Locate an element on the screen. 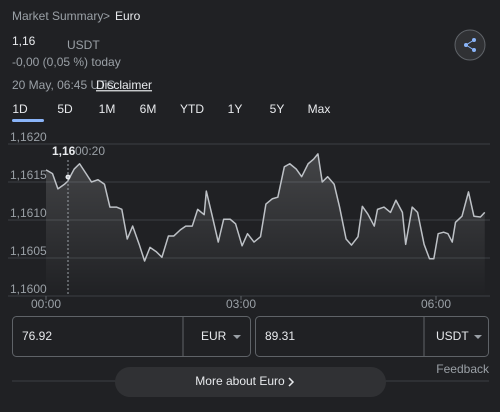 Image resolution: width=500 pixels, height=412 pixels. y-tick-label: 1,1615 is located at coordinates (28, 175).